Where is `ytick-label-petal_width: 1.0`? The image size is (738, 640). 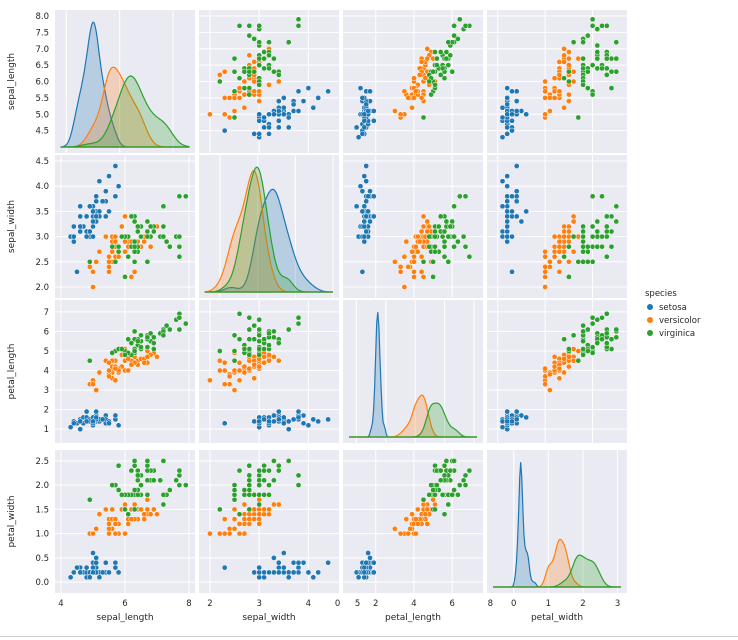 ytick-label-petal_width: 1.0 is located at coordinates (42, 535).